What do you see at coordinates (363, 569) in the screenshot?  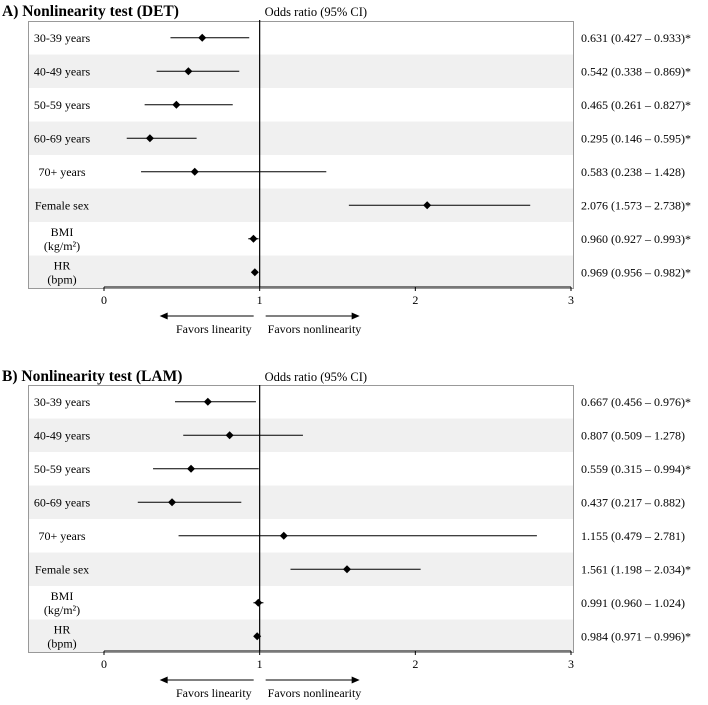 I see `row-5: Female sex 1.561 (1.198 – 2.034)*` at bounding box center [363, 569].